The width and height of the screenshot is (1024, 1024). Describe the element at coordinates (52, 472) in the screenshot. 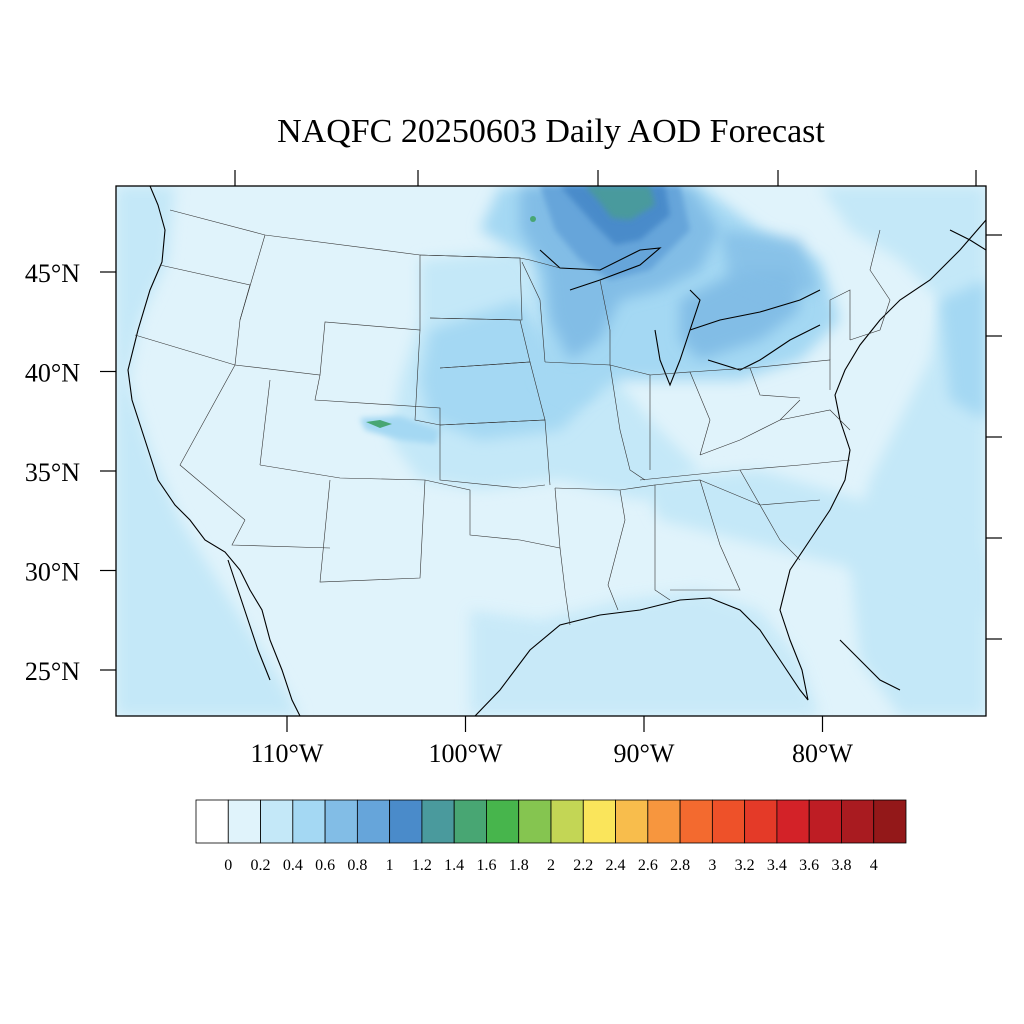

I see `lat-label: 35°N` at that location.